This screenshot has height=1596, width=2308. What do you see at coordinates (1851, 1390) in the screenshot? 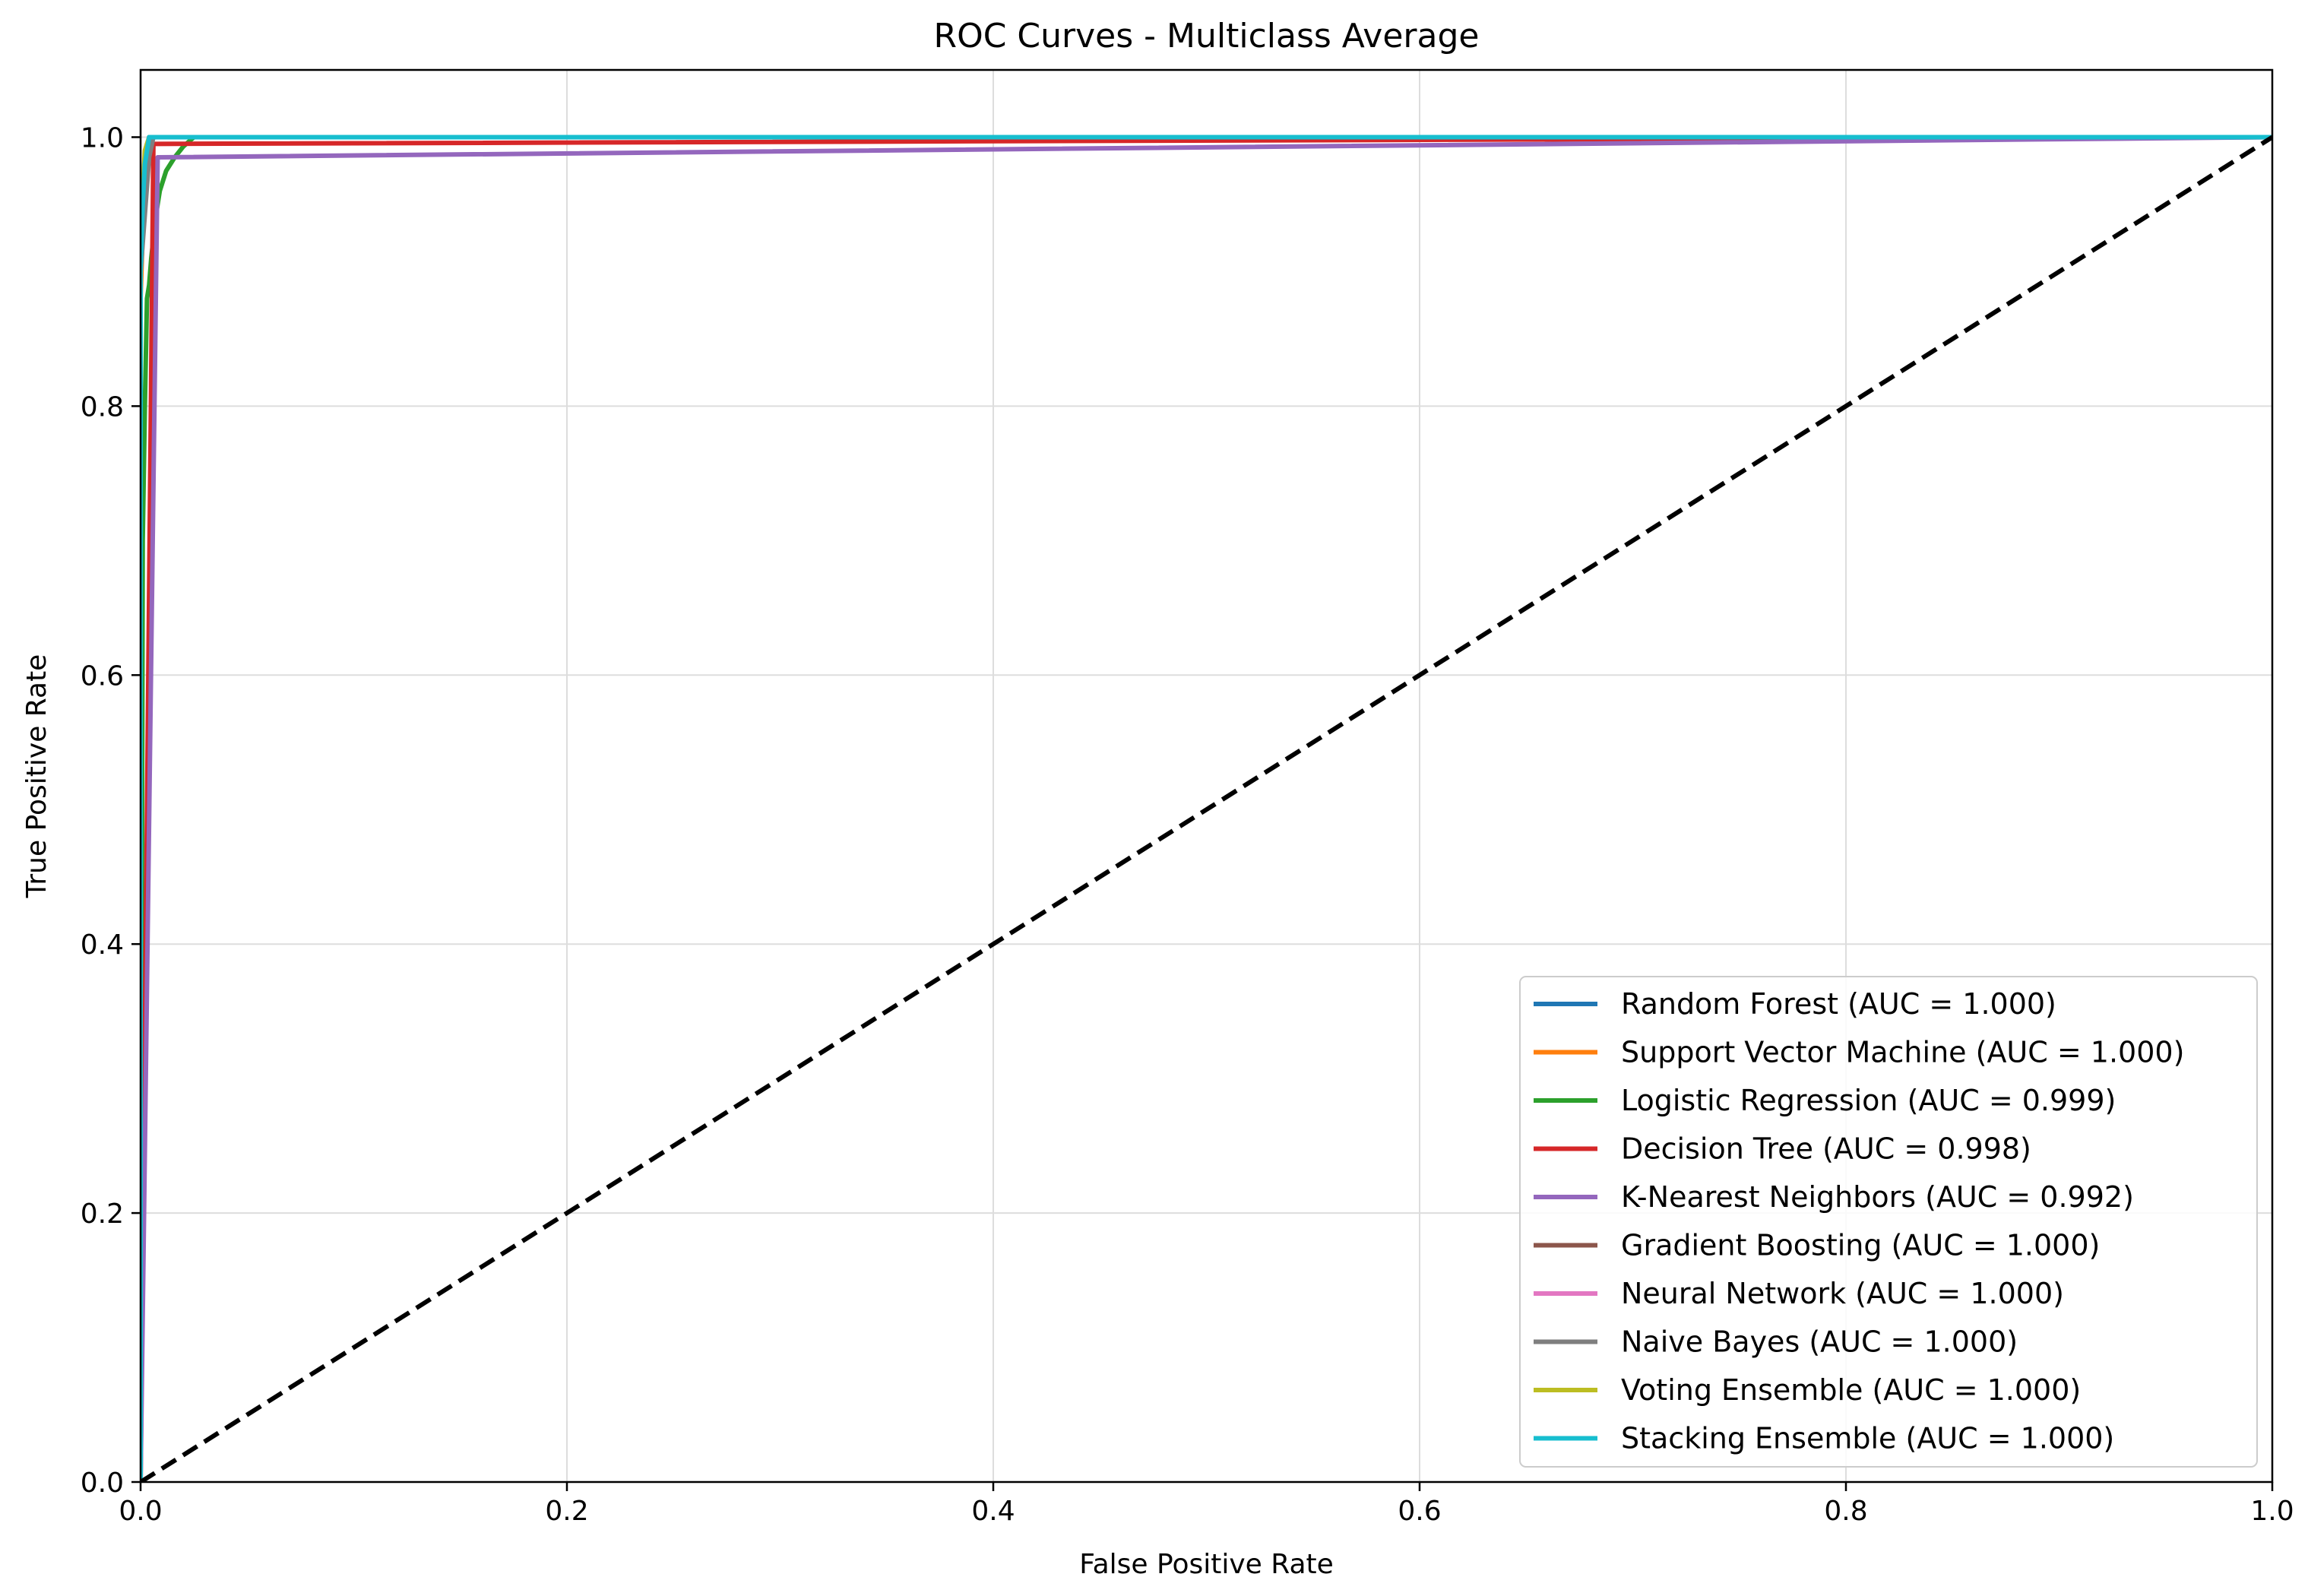
I see `legend-label-9: Voting Ensemble (AUC = 1.000)` at bounding box center [1851, 1390].